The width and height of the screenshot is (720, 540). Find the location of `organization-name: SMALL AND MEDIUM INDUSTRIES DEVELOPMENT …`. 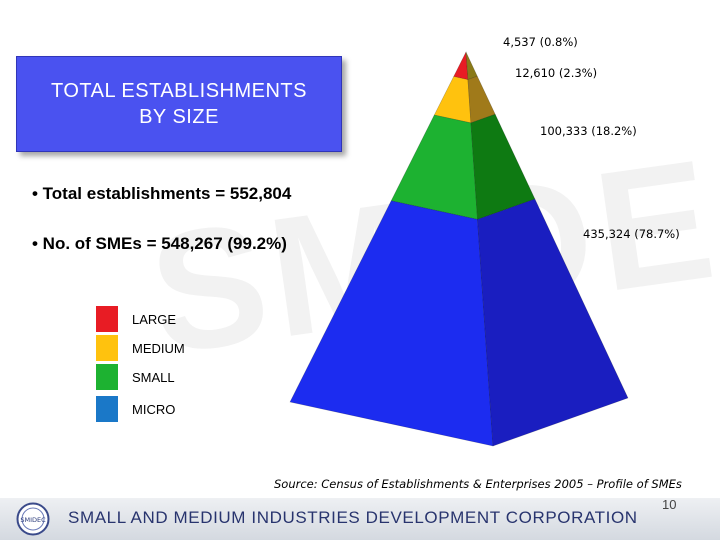

organization-name: SMALL AND MEDIUM INDUSTRIES DEVELOPMENT … is located at coordinates (353, 517).